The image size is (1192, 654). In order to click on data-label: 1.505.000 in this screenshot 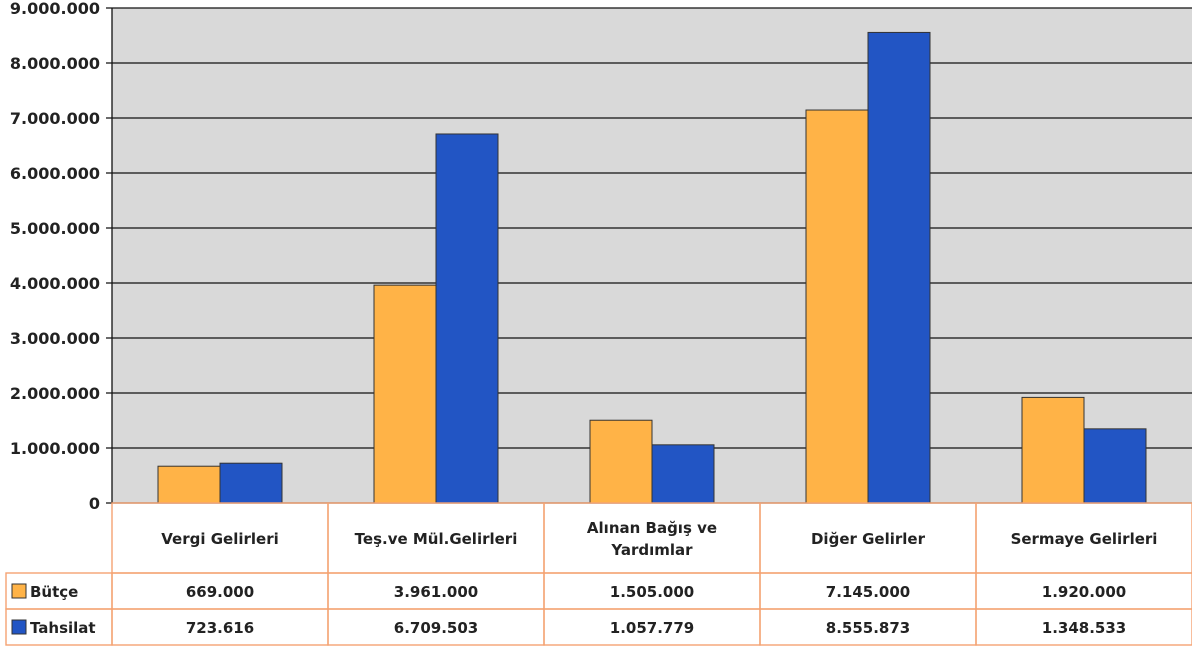, I will do `click(652, 592)`.